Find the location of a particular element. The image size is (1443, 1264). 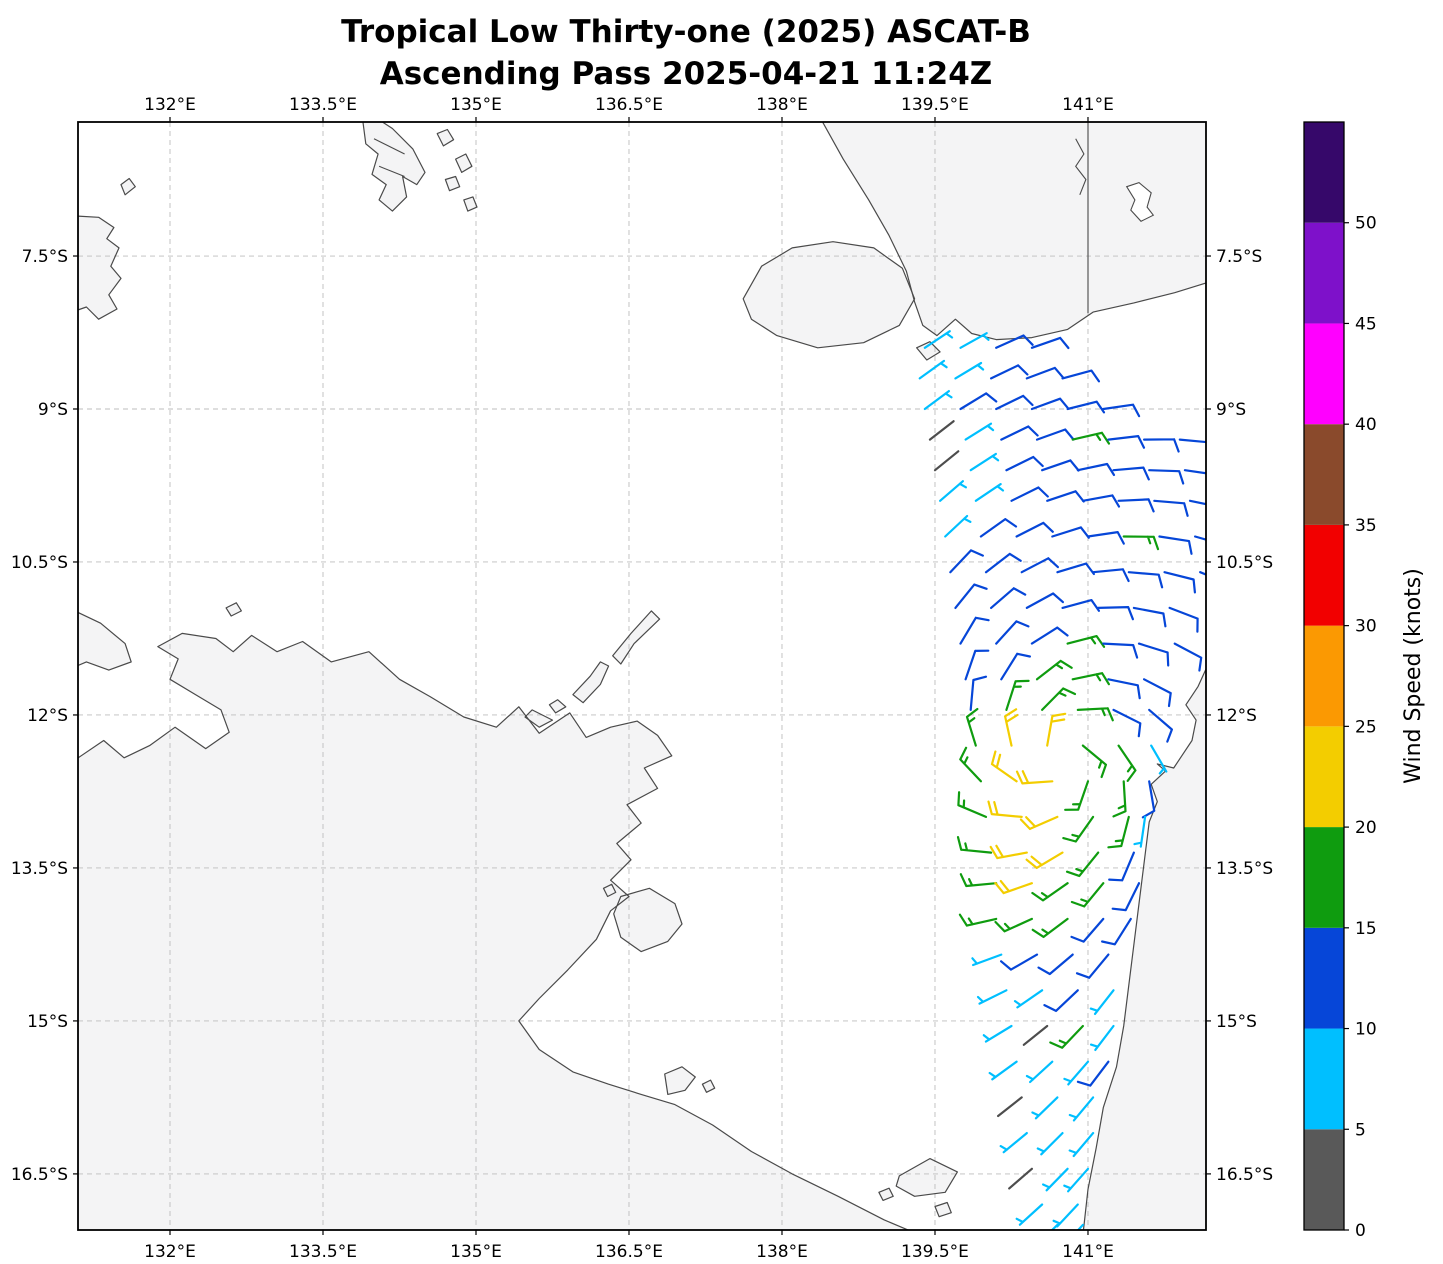

coast-wessel_islet is located at coordinates (557, 706).